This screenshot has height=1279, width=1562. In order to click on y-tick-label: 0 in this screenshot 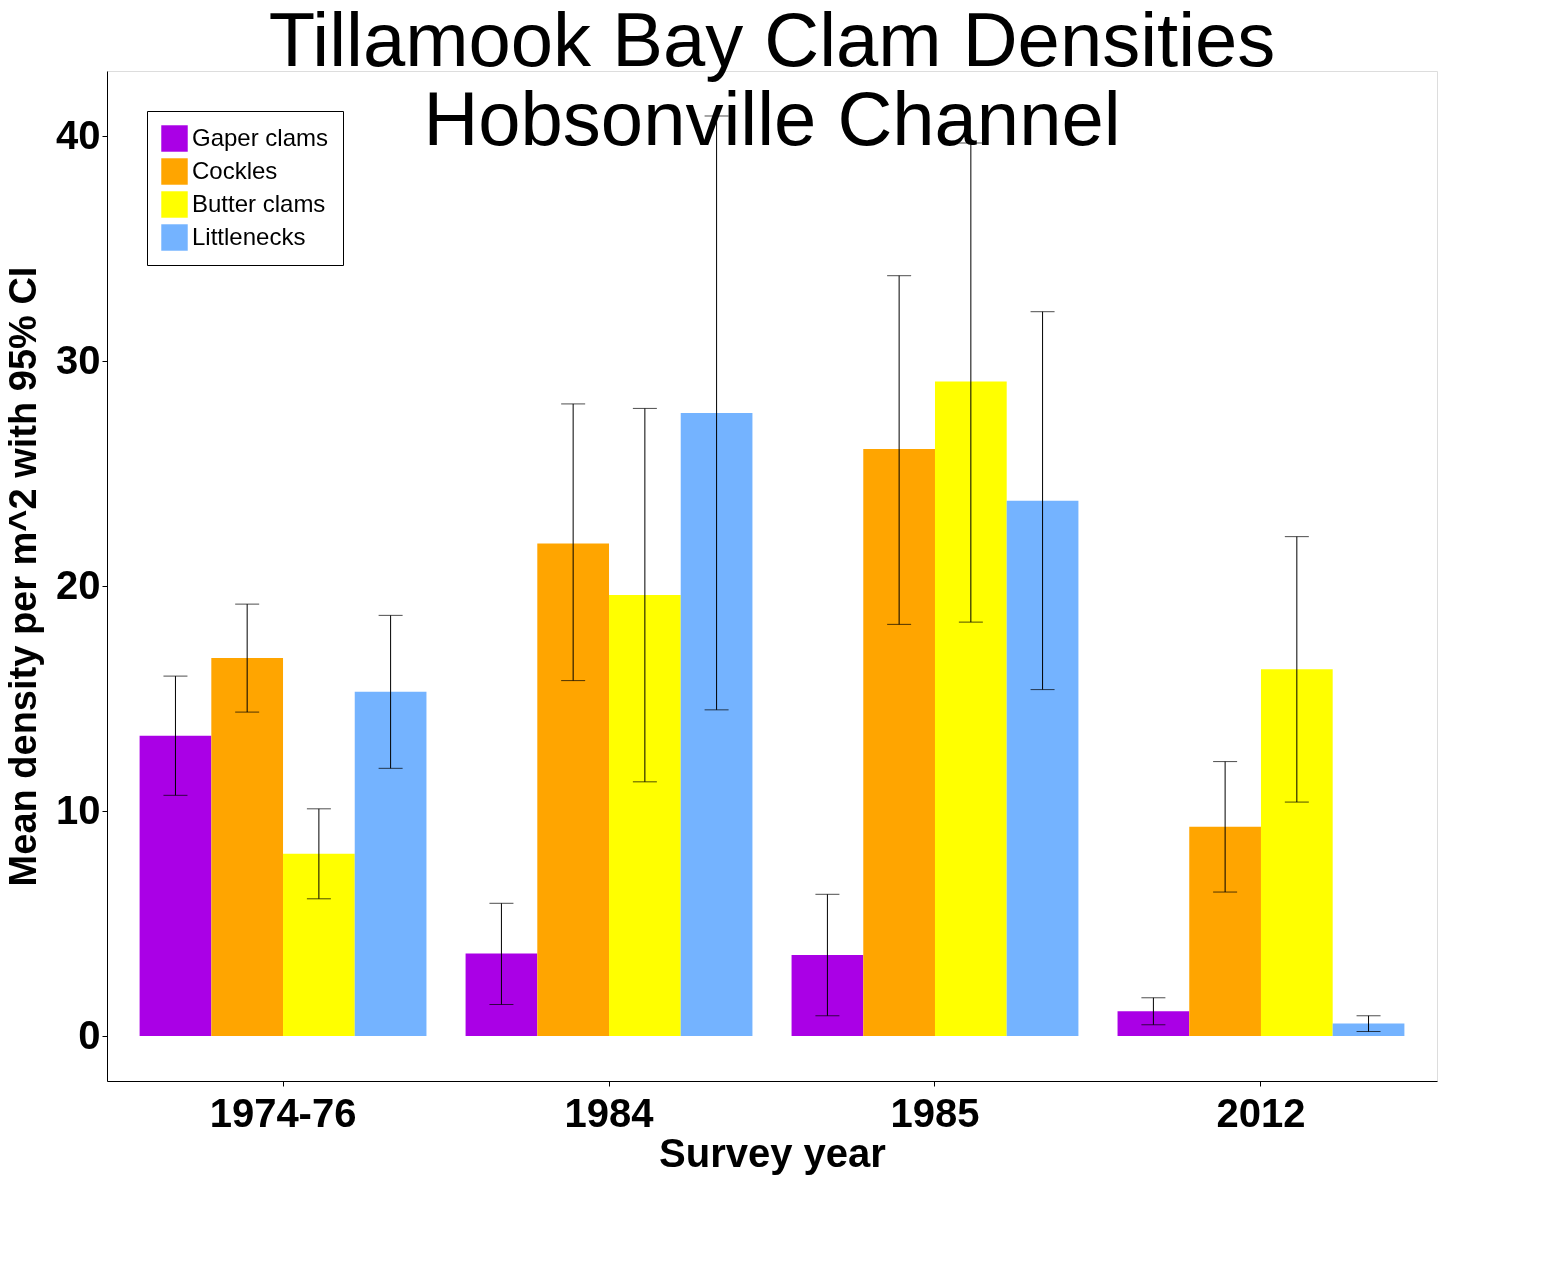, I will do `click(89, 1034)`.